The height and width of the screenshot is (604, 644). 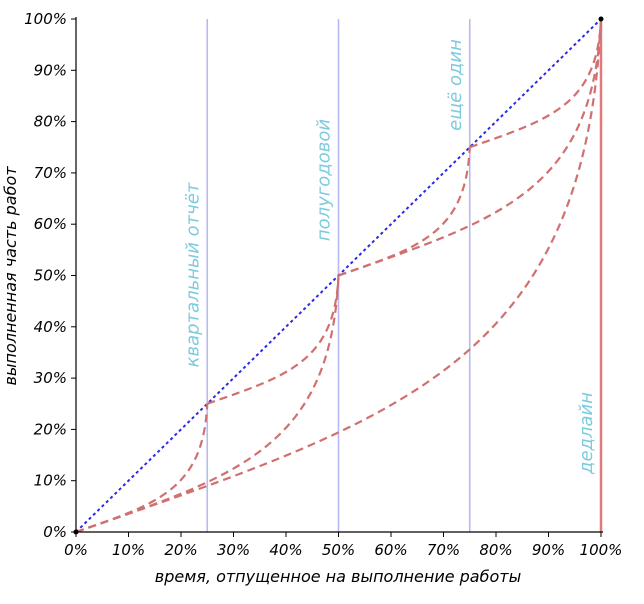 What do you see at coordinates (128, 550) in the screenshot?
I see `x-tick-label-1: 10%` at bounding box center [128, 550].